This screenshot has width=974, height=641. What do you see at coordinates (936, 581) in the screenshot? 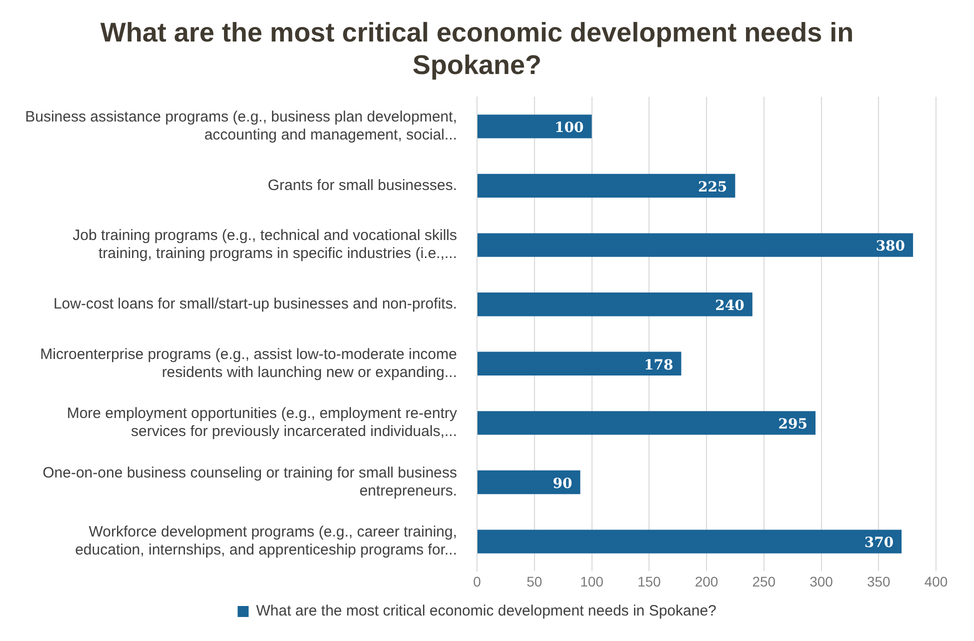
I see `x-tick-label: 400` at bounding box center [936, 581].